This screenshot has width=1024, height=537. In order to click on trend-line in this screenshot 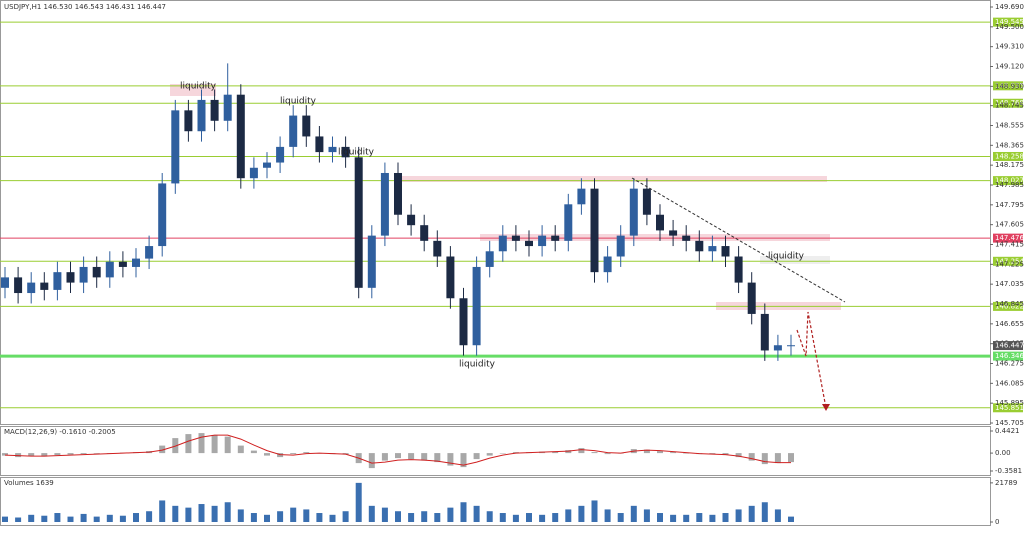, I will do `click(738, 240)`.